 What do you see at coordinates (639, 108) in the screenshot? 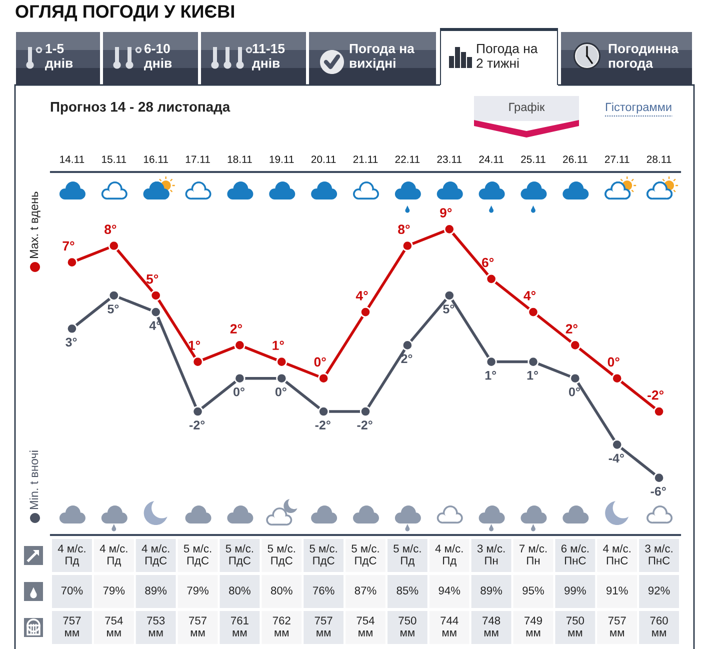
I see `text: Гістограмми` at bounding box center [639, 108].